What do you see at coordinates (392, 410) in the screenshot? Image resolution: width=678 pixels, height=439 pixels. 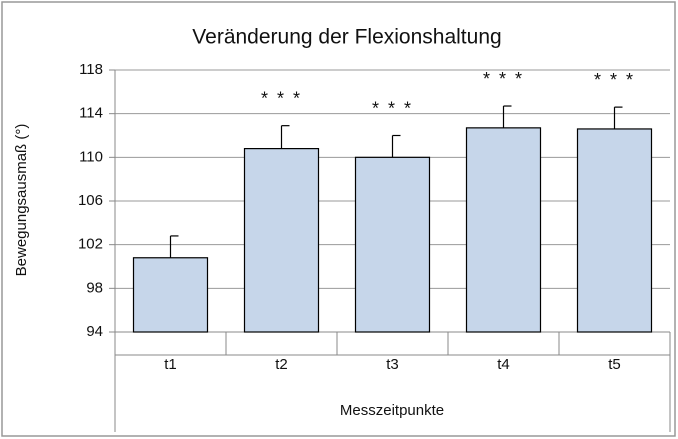 I see `x-axis-label: Messzeitpunkte` at bounding box center [392, 410].